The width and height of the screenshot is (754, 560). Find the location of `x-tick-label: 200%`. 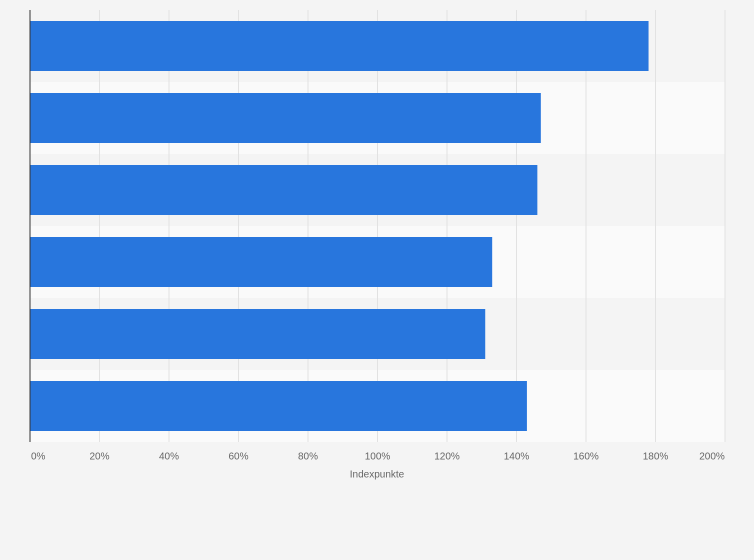

x-tick-label: 200% is located at coordinates (712, 457).